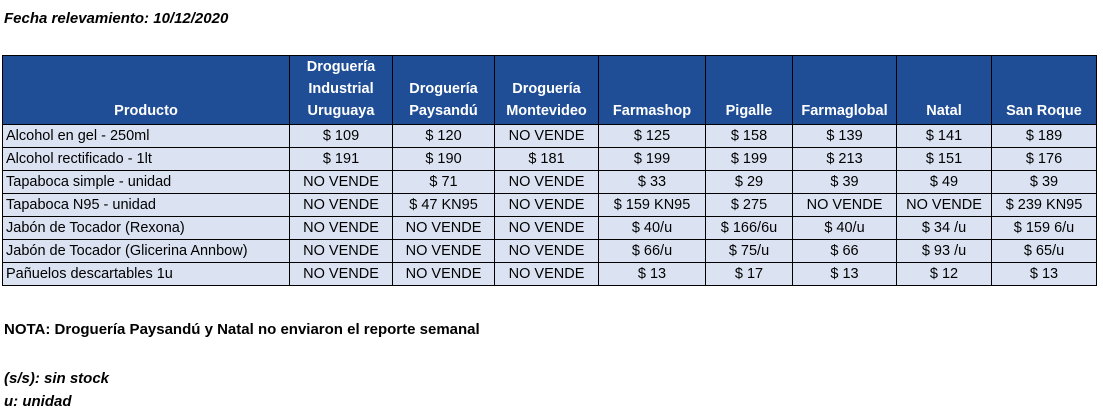 The height and width of the screenshot is (415, 1103). I want to click on price-cell: $ 93 /u, so click(944, 251).